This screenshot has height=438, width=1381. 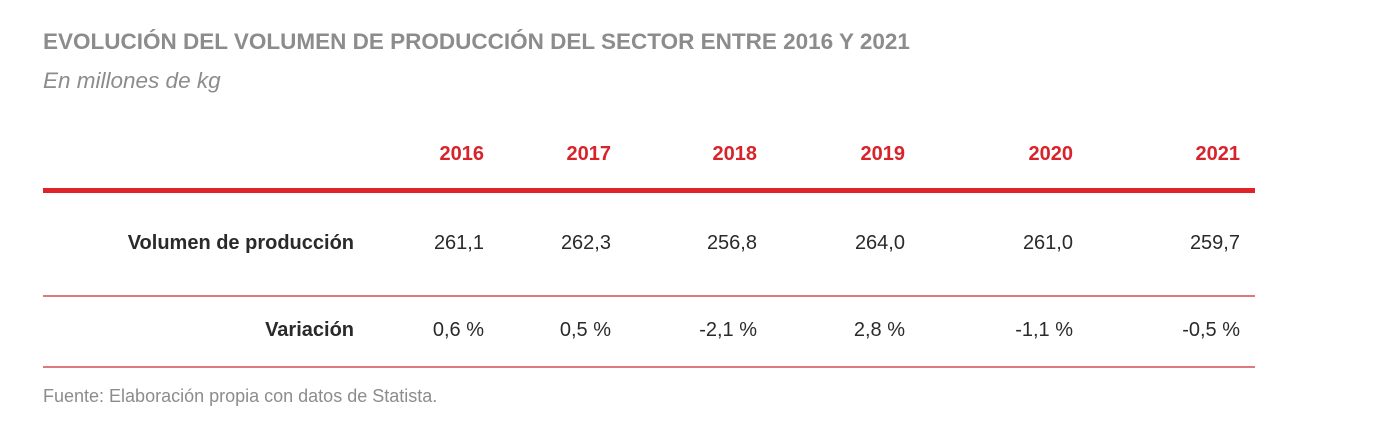 I want to click on table-cell: -1,1 %, so click(x=1044, y=330).